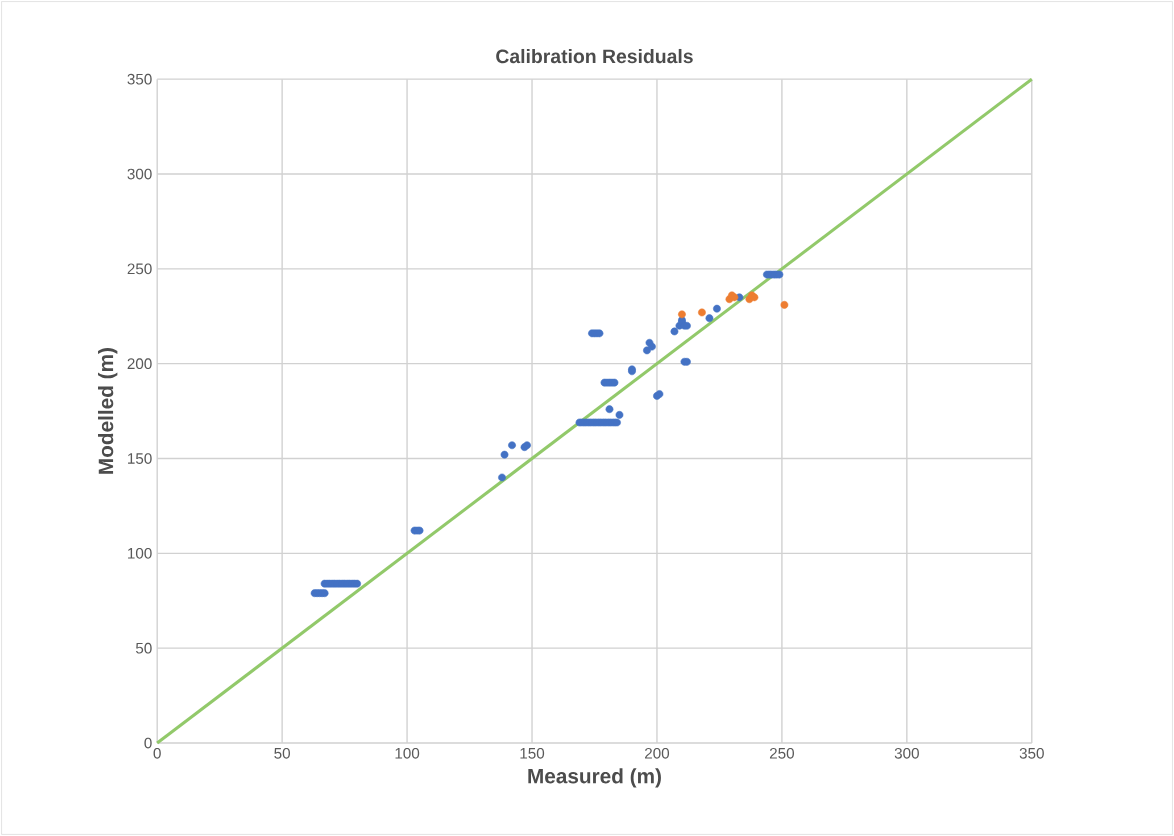 The image size is (1174, 836). I want to click on x-tick-label: 250, so click(781, 753).